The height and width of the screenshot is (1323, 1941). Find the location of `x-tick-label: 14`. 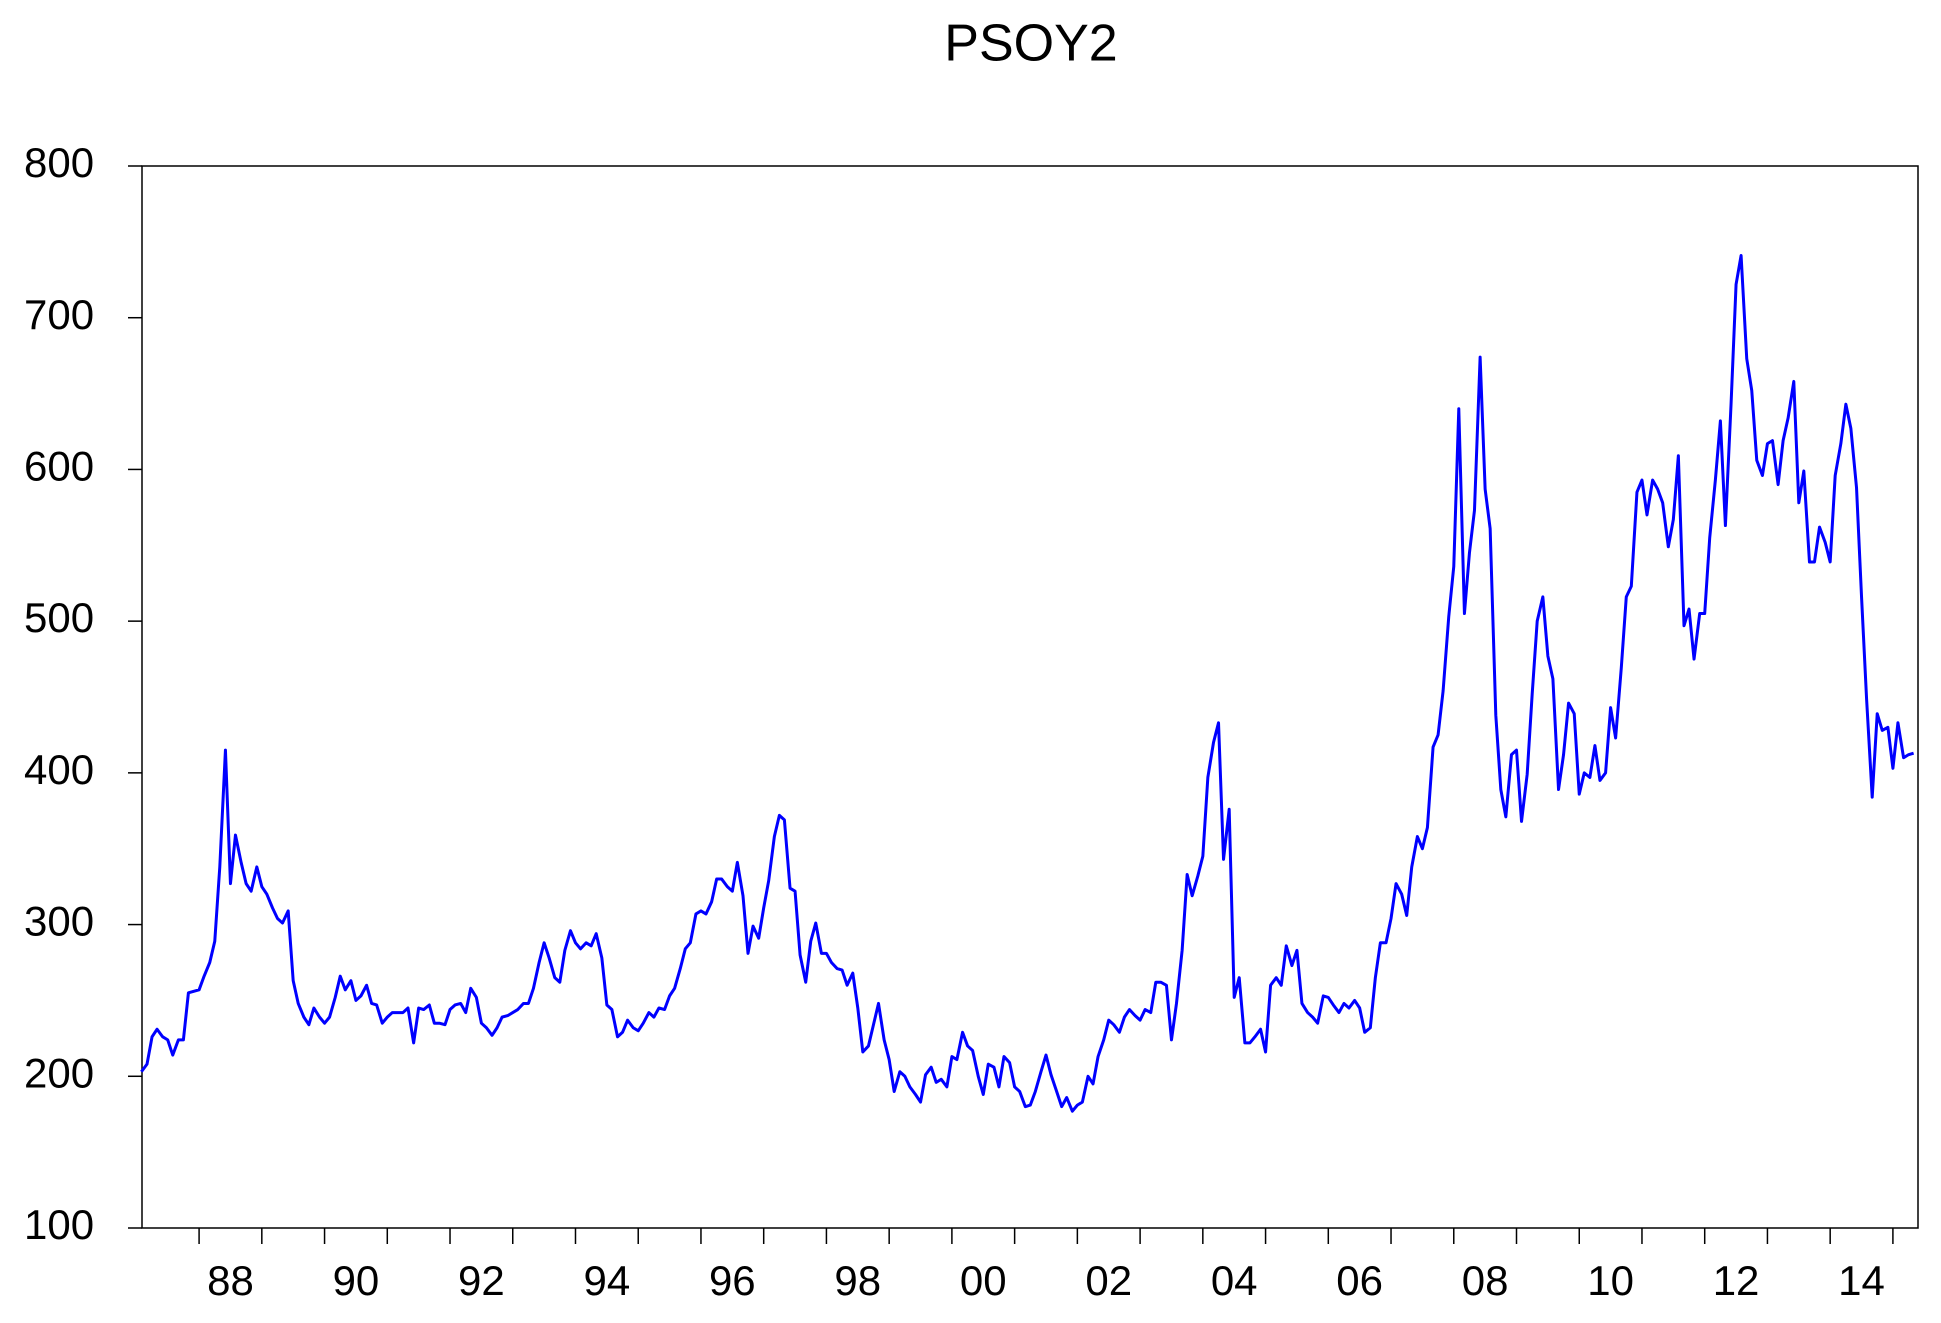

x-tick-label: 14 is located at coordinates (1861, 1280).